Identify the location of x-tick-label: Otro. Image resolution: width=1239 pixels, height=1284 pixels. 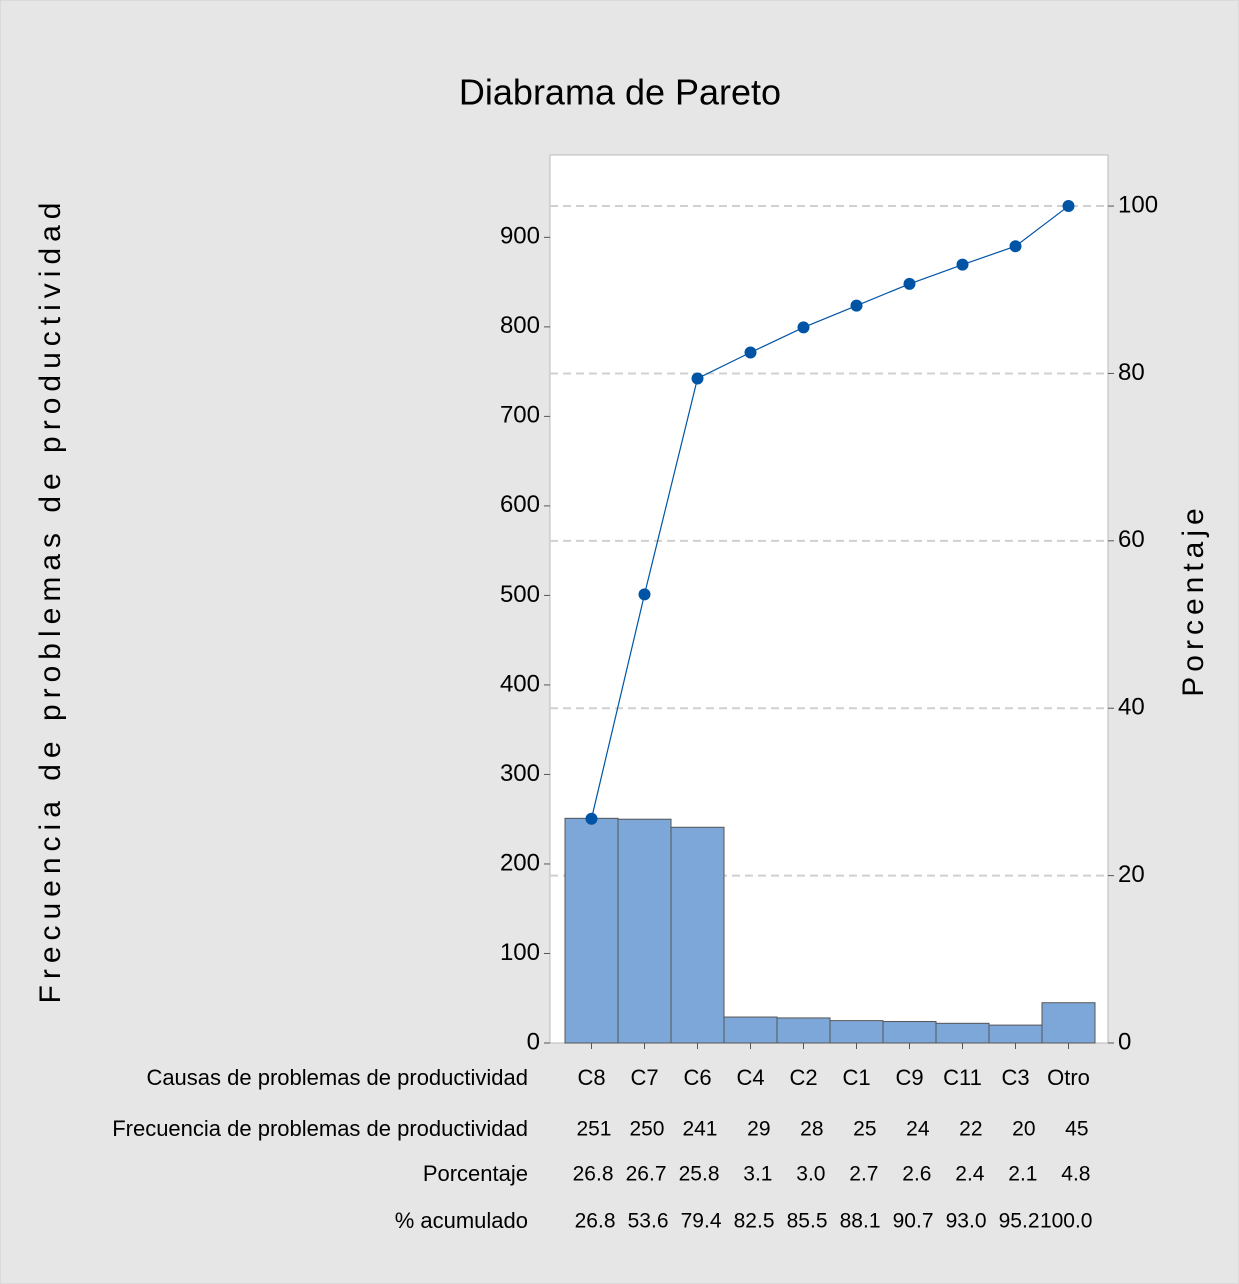
(1068, 1077).